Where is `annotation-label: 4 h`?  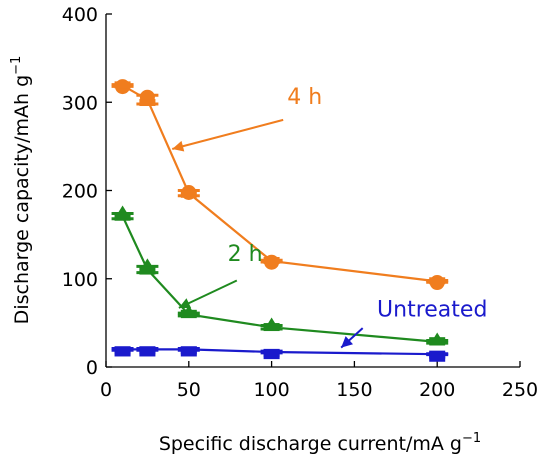 annotation-label: 4 h is located at coordinates (304, 97).